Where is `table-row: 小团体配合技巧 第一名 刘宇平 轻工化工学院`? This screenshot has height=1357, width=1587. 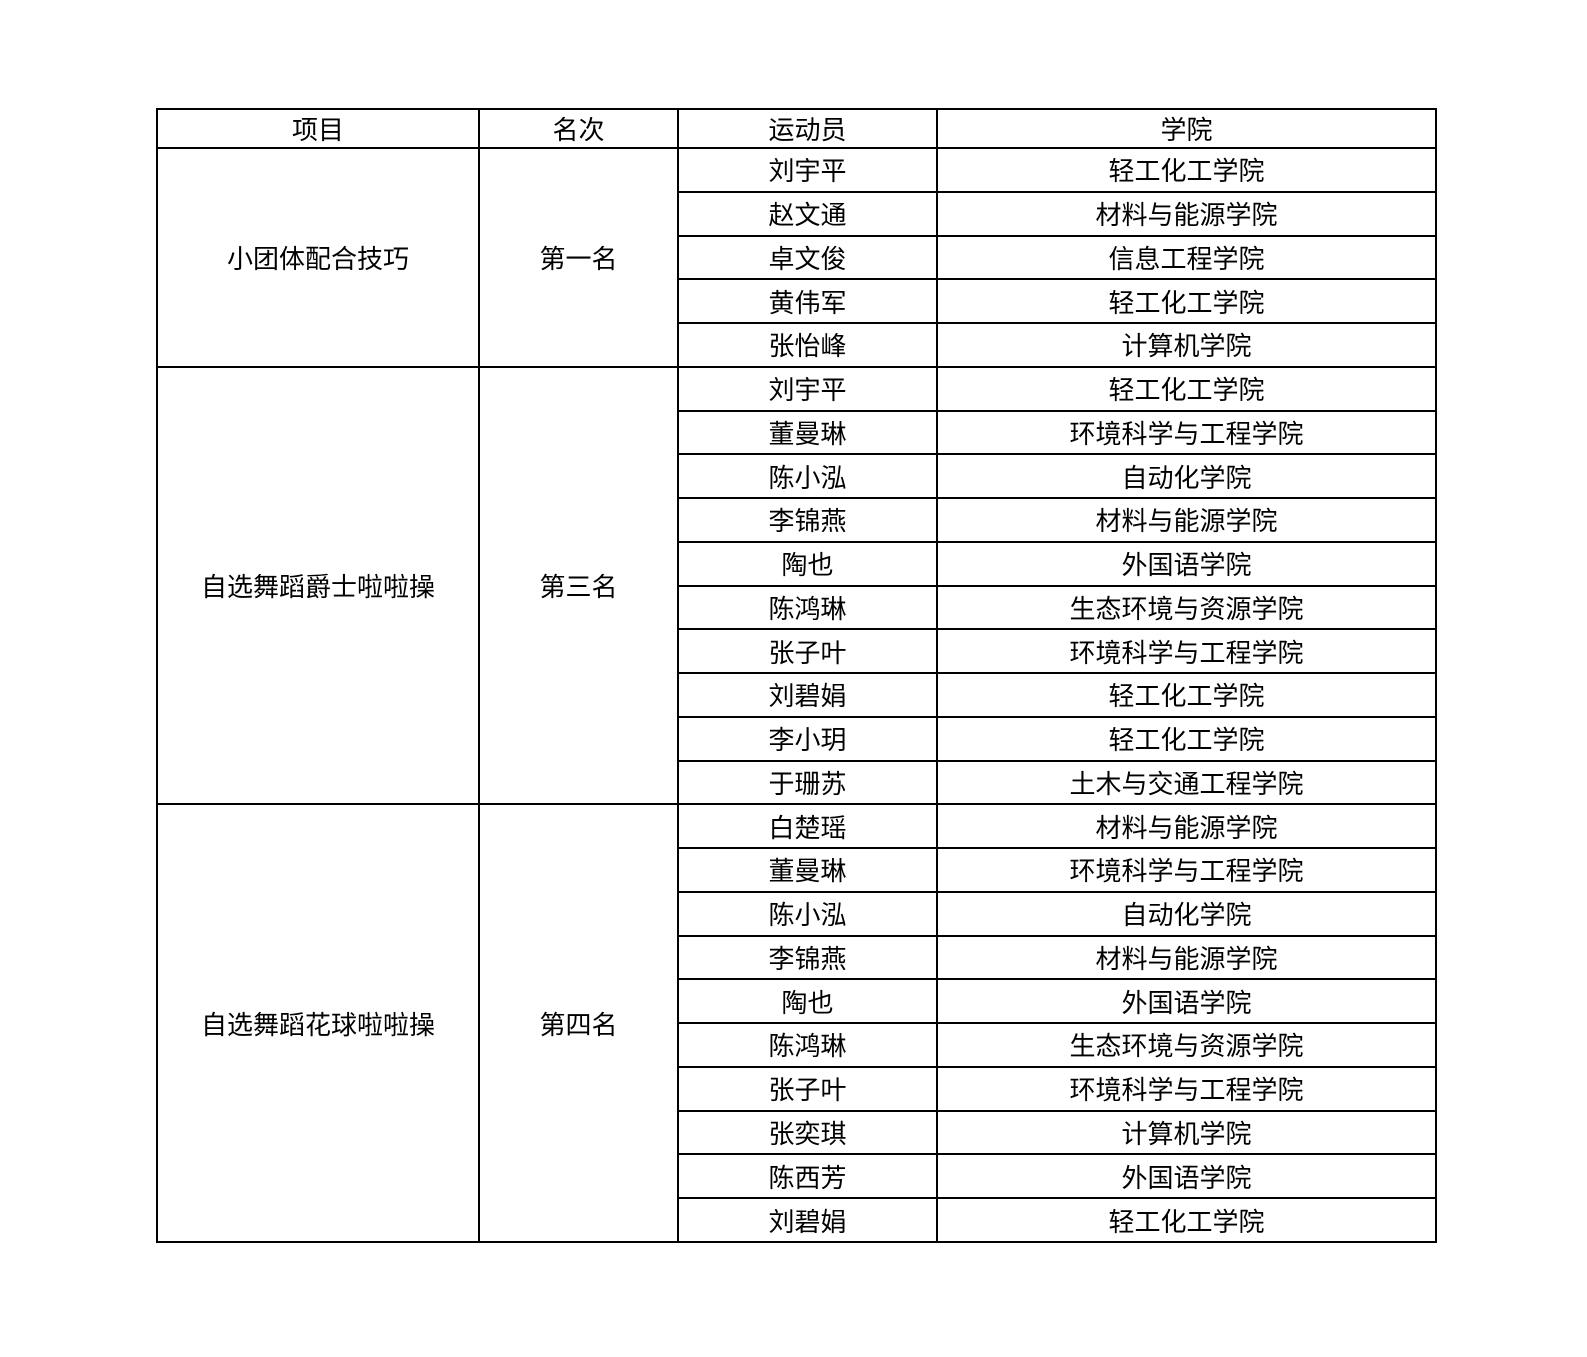
table-row: 小团体配合技巧 第一名 刘宇平 轻工化工学院 is located at coordinates (796, 257).